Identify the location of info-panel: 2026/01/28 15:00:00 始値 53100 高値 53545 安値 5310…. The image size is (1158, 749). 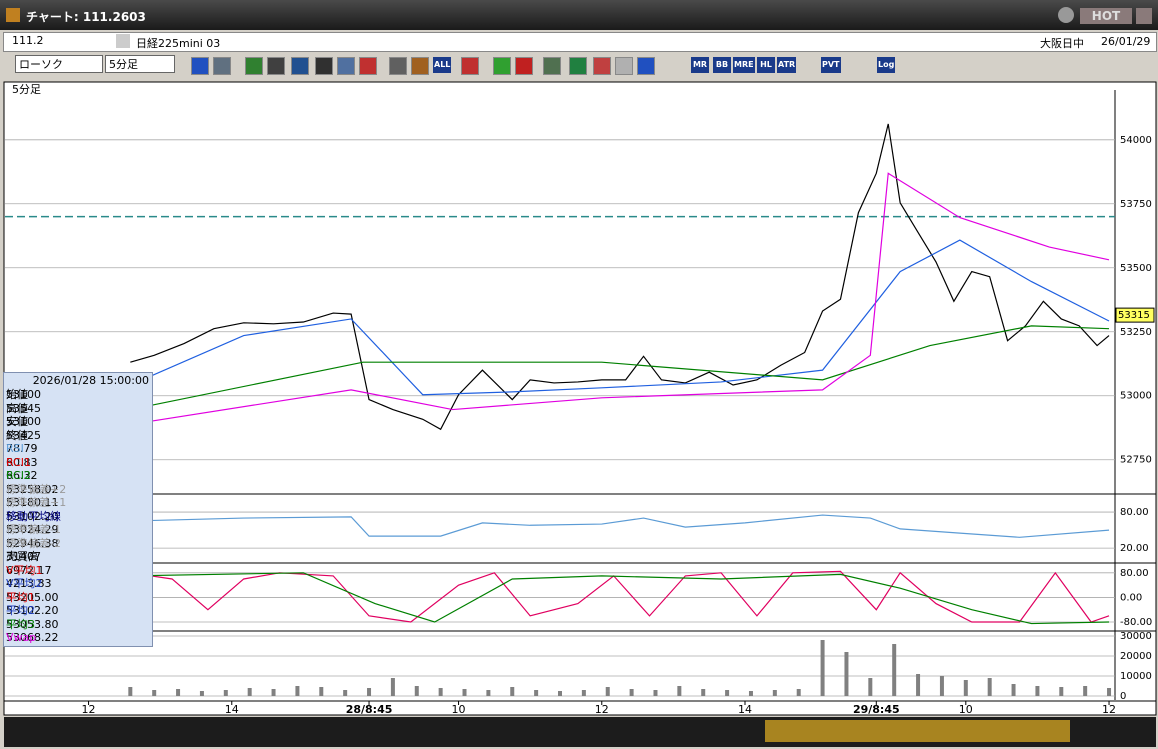
(78, 509).